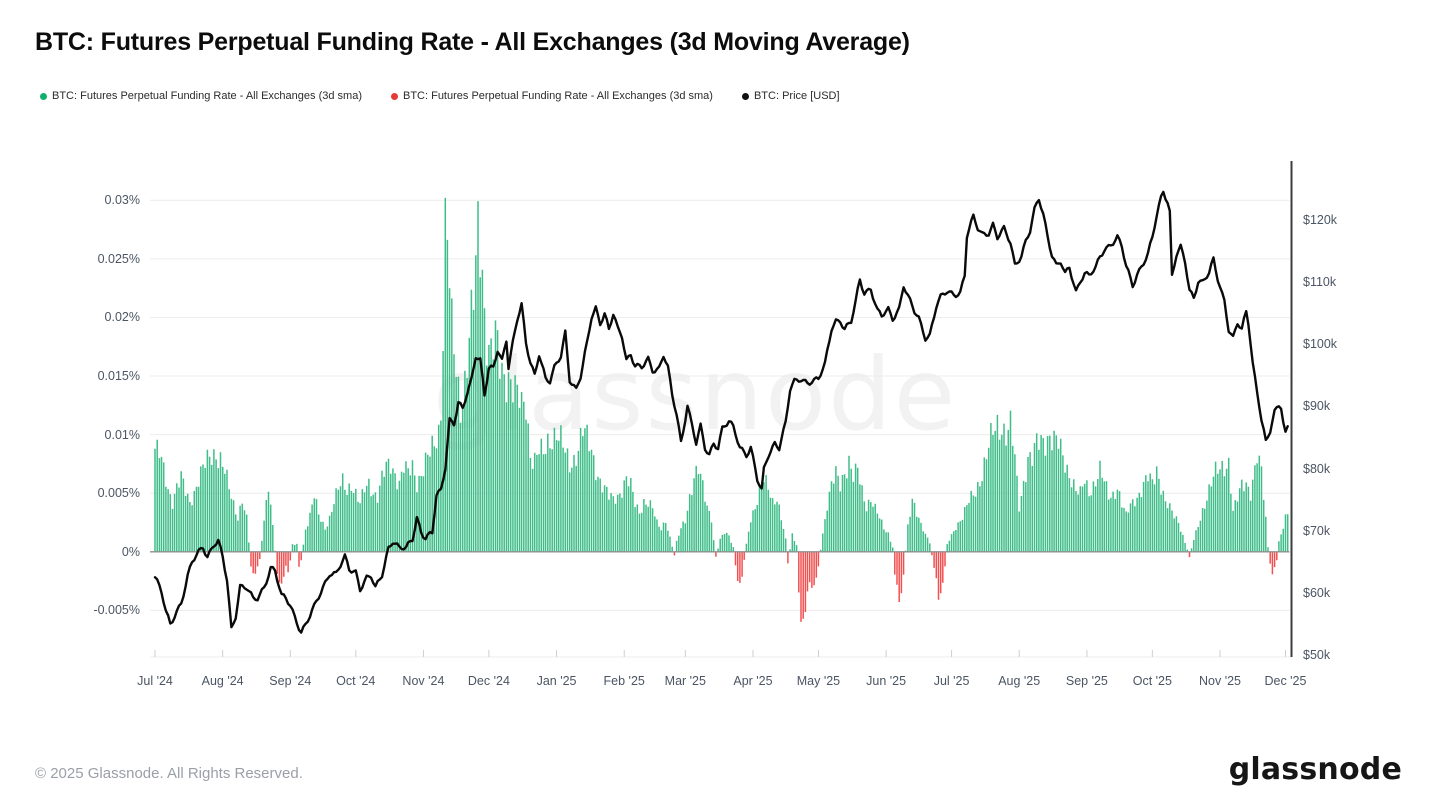 The width and height of the screenshot is (1440, 810). What do you see at coordinates (222, 681) in the screenshot?
I see `x-axis-label-month: Aug '24` at bounding box center [222, 681].